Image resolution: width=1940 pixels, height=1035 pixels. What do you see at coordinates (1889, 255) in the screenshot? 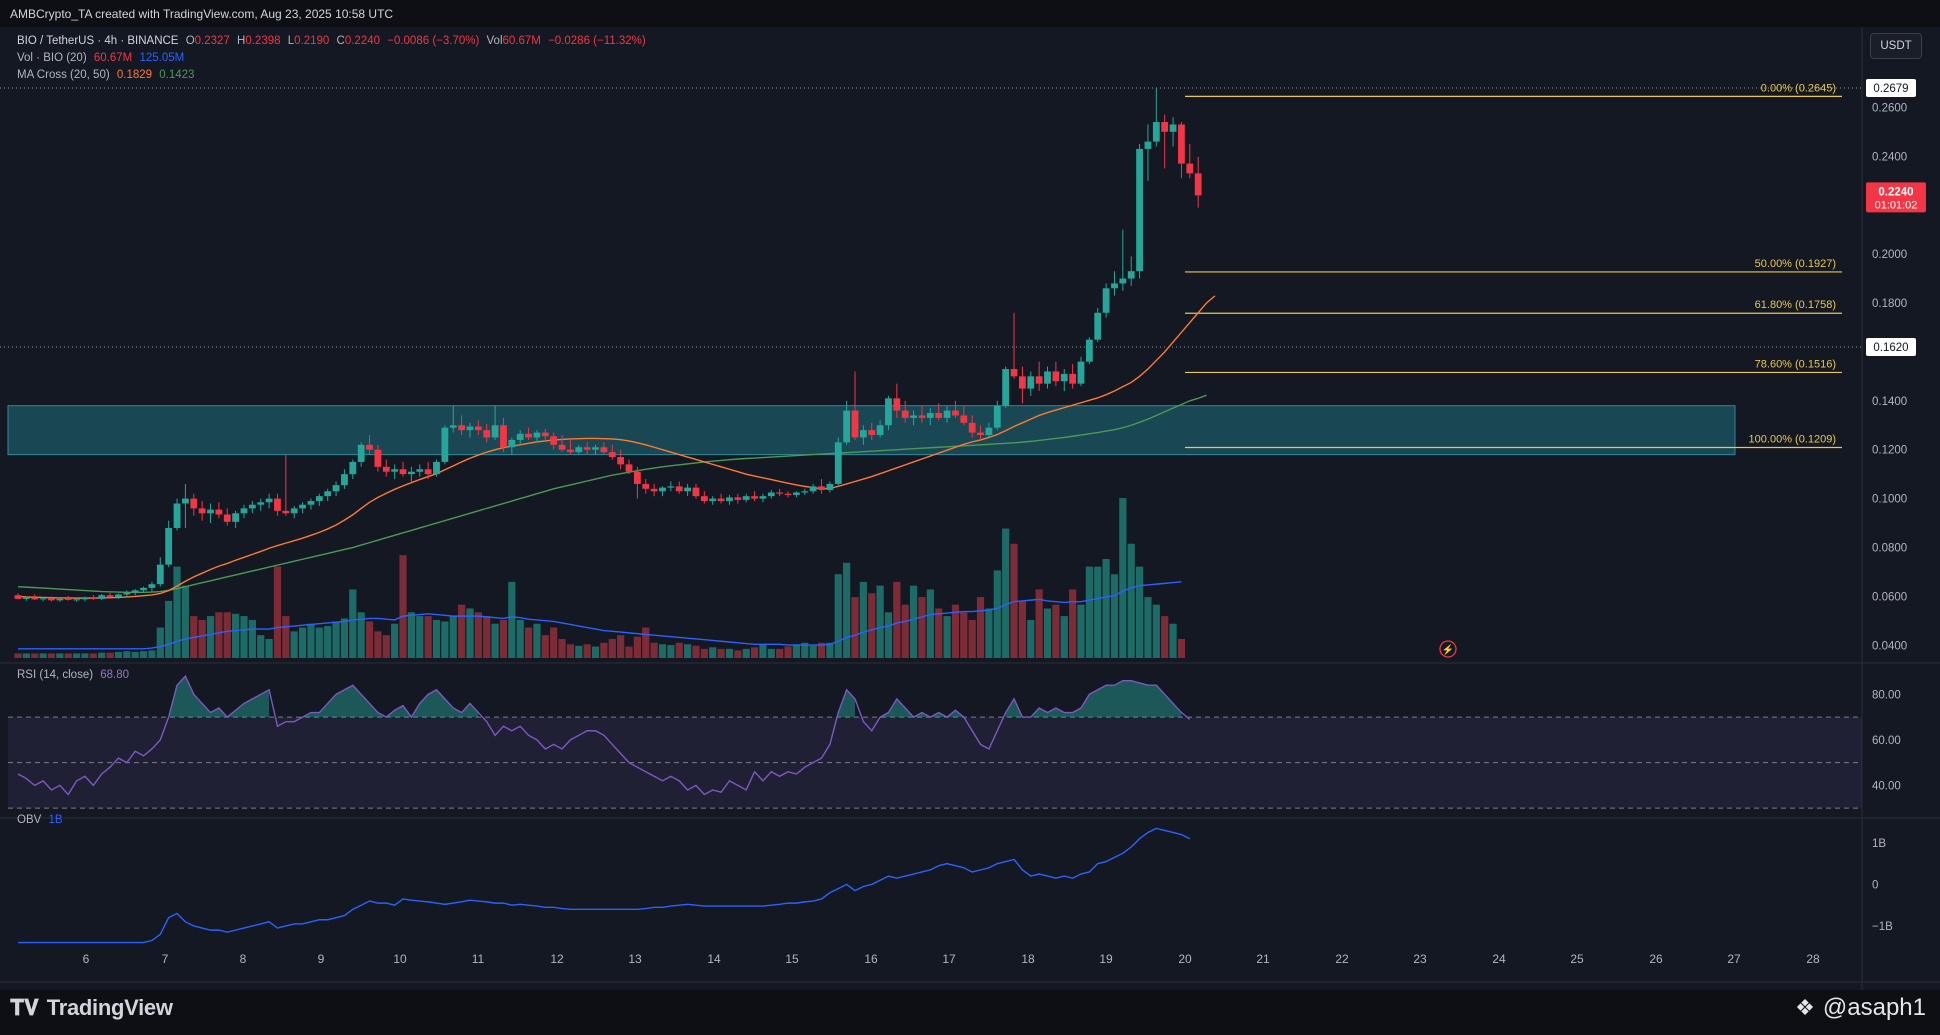
I see `price-tick-label: 0.2000` at bounding box center [1889, 255].